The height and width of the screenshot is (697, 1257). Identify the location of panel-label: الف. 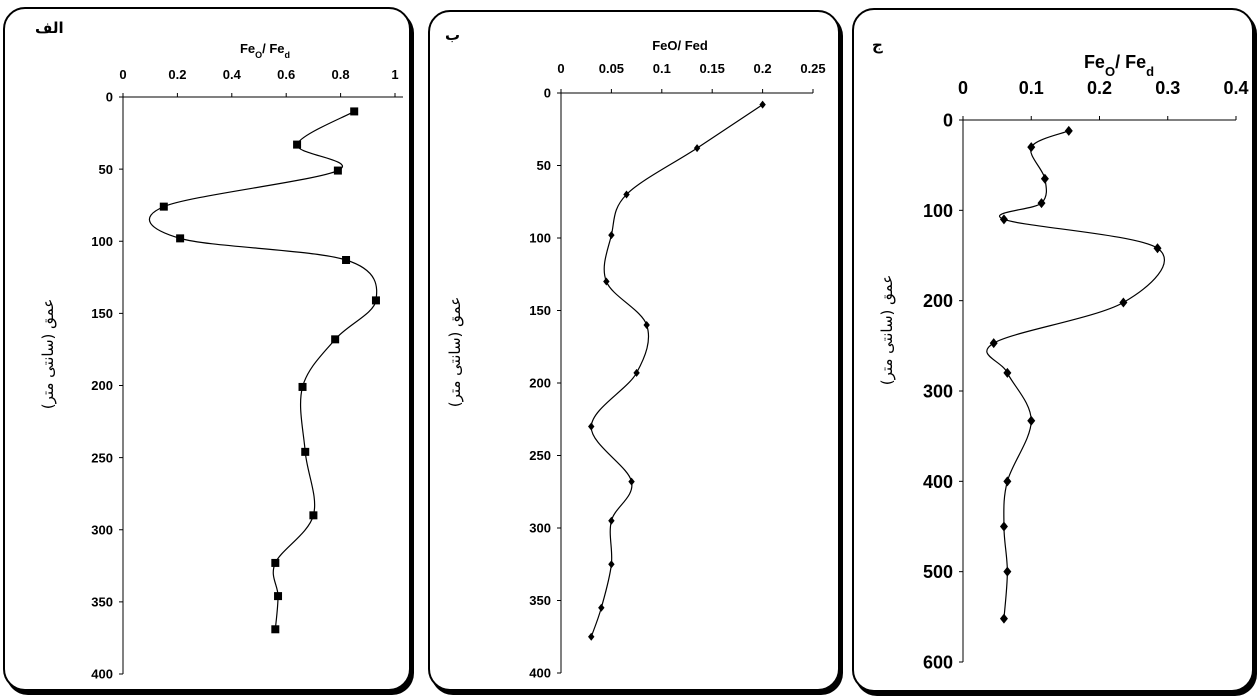
(49, 28).